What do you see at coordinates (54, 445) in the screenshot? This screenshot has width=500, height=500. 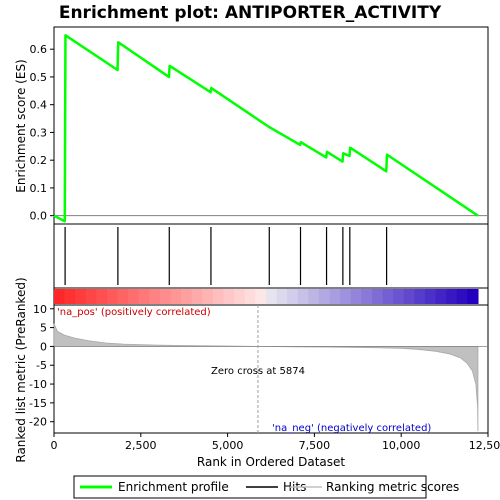 I see `x-tick-label: 0` at bounding box center [54, 445].